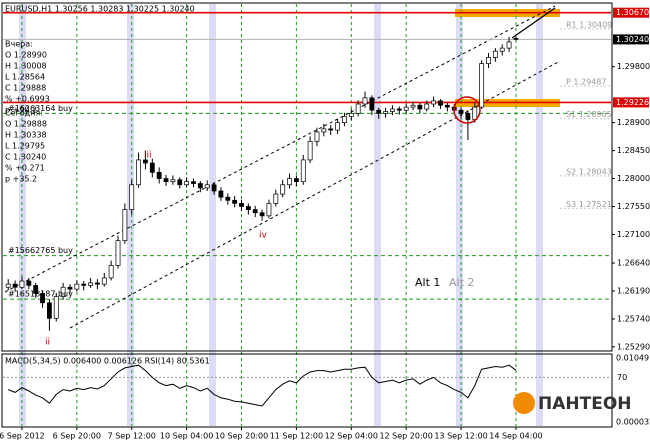 Image resolution: width=650 pixels, height=443 pixels. I want to click on indicator-tick-label: 70, so click(622, 377).